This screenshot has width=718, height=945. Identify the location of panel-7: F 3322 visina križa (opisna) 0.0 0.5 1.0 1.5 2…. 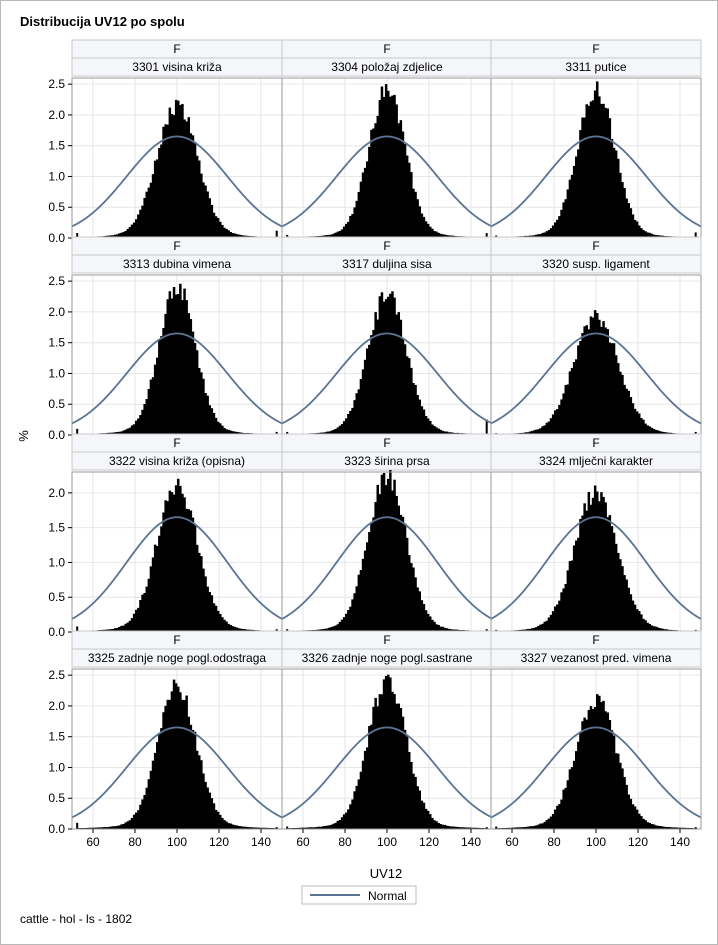
(165, 536).